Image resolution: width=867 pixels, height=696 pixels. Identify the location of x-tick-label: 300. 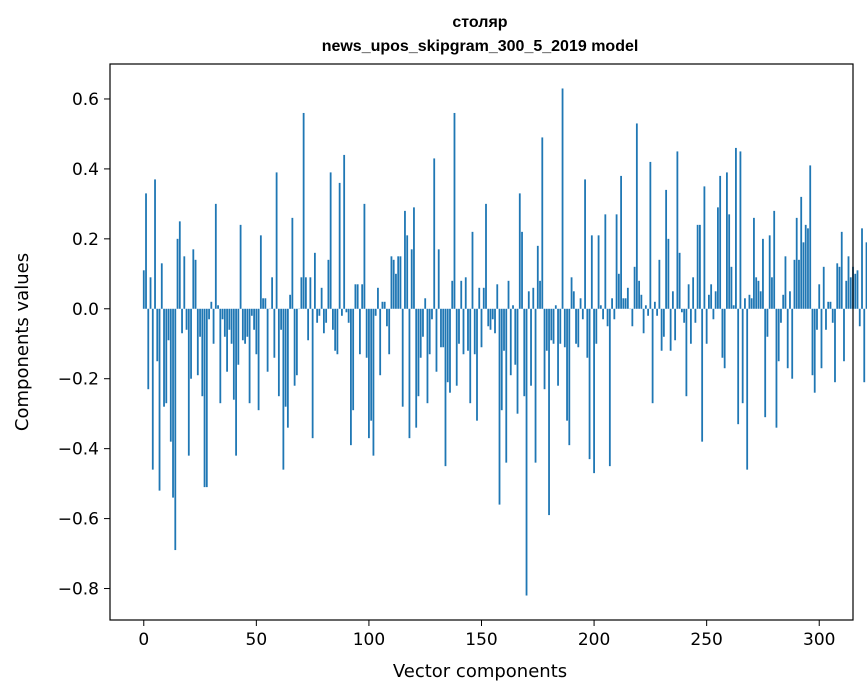
(819, 640).